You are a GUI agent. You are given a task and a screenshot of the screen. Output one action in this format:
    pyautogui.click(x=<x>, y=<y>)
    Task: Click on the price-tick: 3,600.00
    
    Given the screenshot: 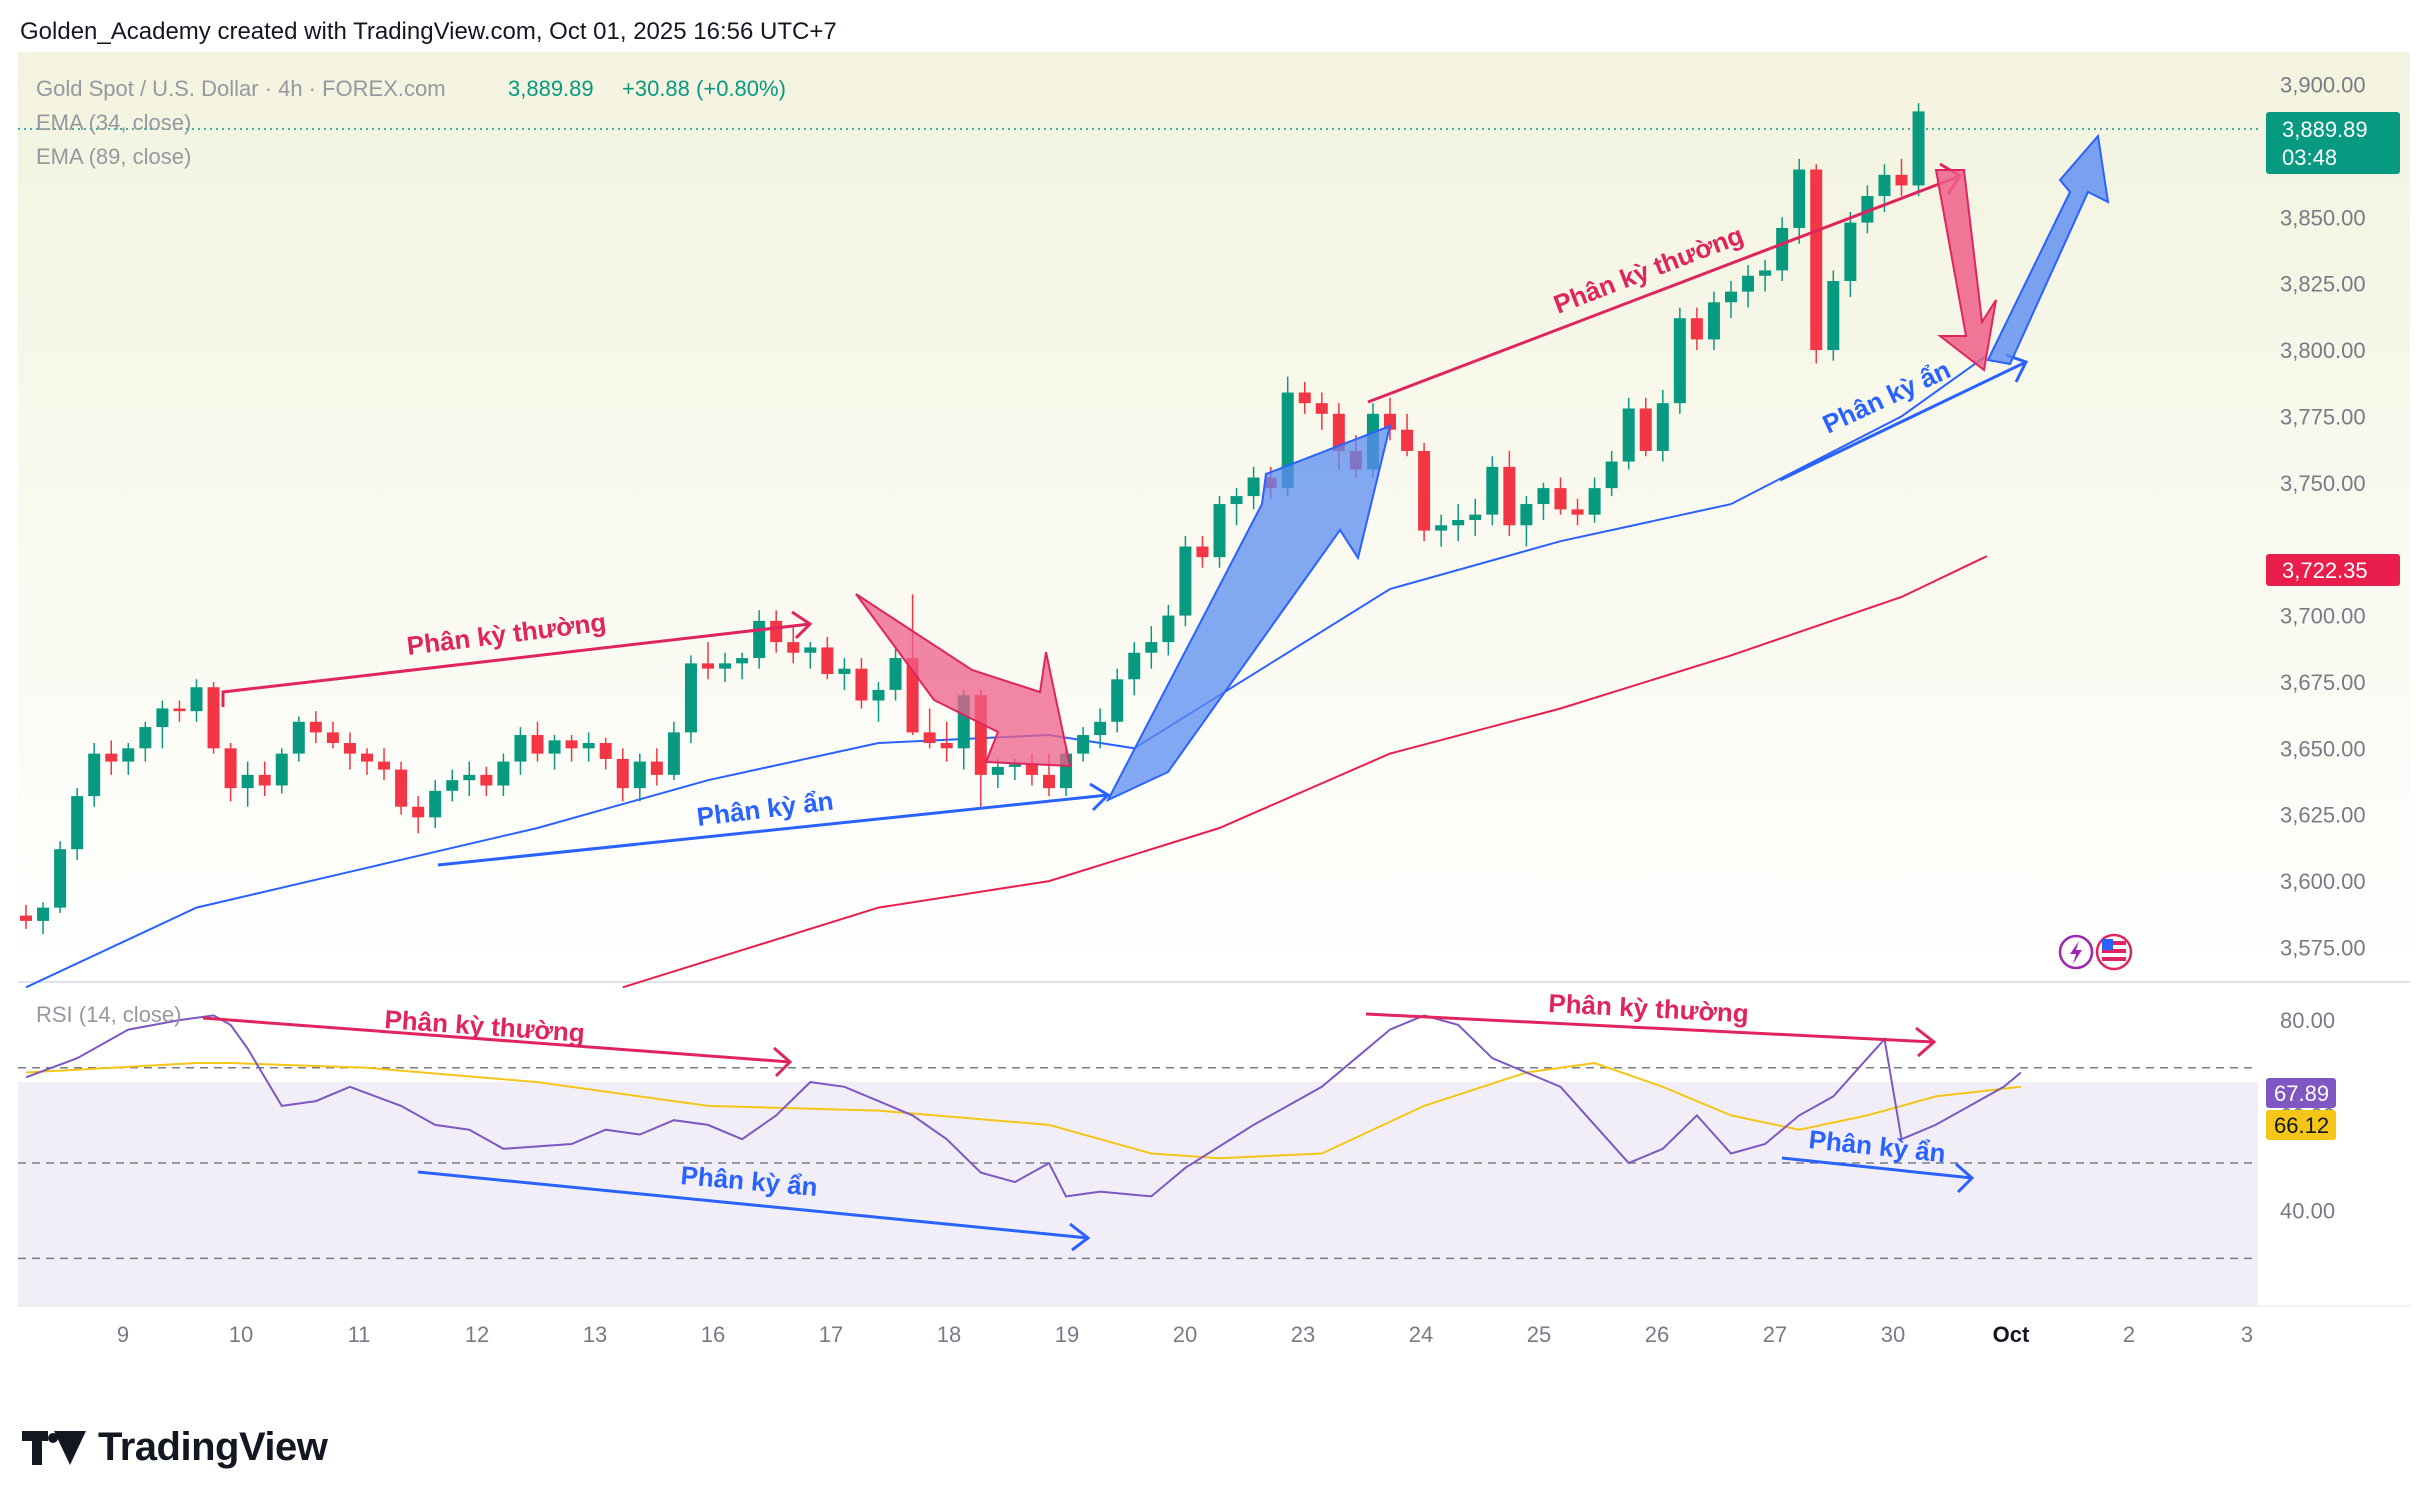 What is the action you would take?
    pyautogui.click(x=2323, y=881)
    